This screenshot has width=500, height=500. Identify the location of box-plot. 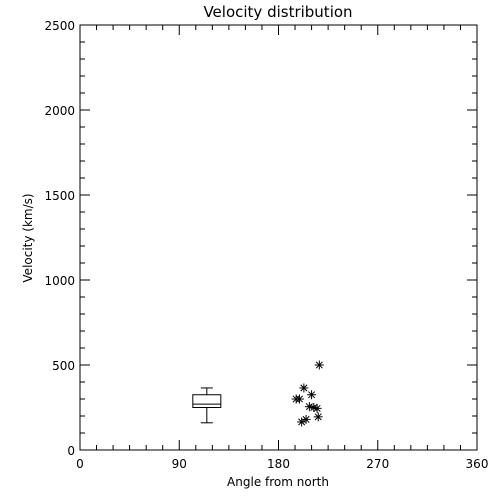
(207, 405).